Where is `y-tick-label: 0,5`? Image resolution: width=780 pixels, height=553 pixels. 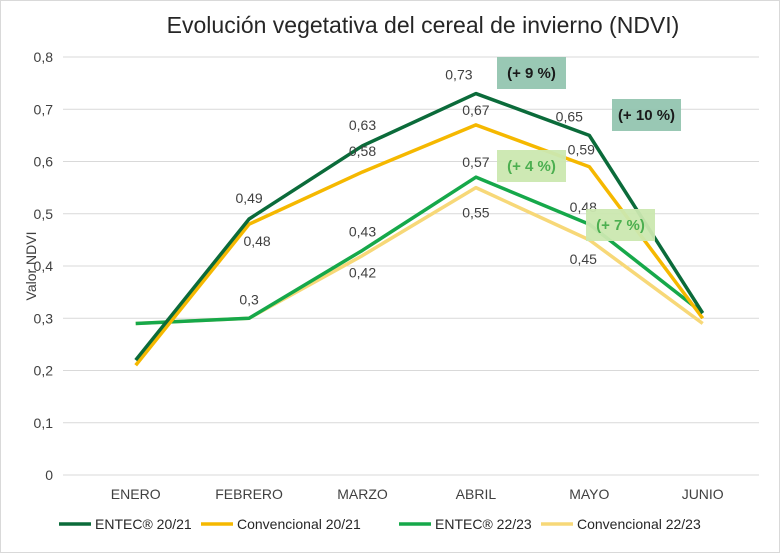
y-tick-label: 0,5 is located at coordinates (44, 214).